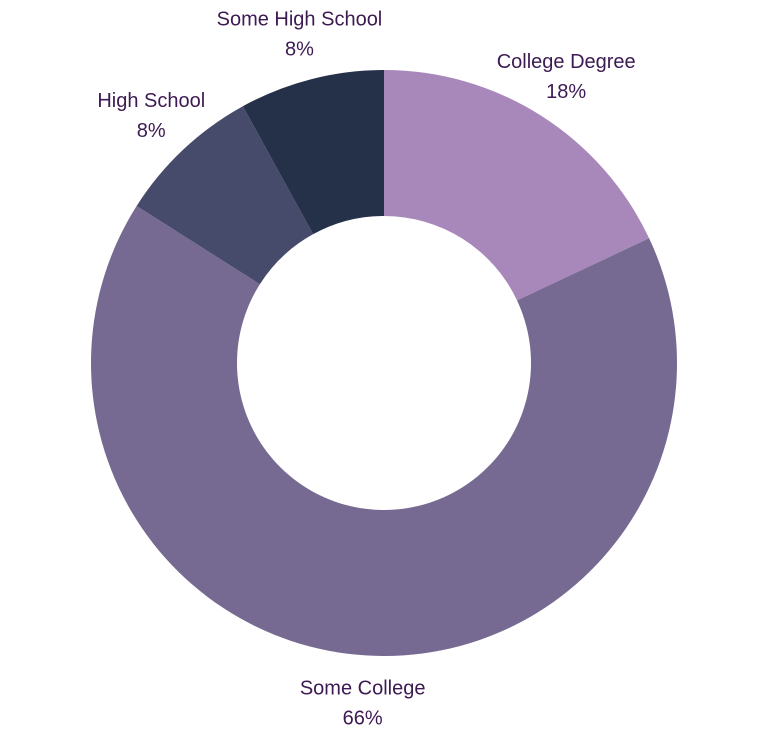 This screenshot has width=758, height=730. What do you see at coordinates (566, 62) in the screenshot?
I see `slice-label-college-degree: College Degree` at bounding box center [566, 62].